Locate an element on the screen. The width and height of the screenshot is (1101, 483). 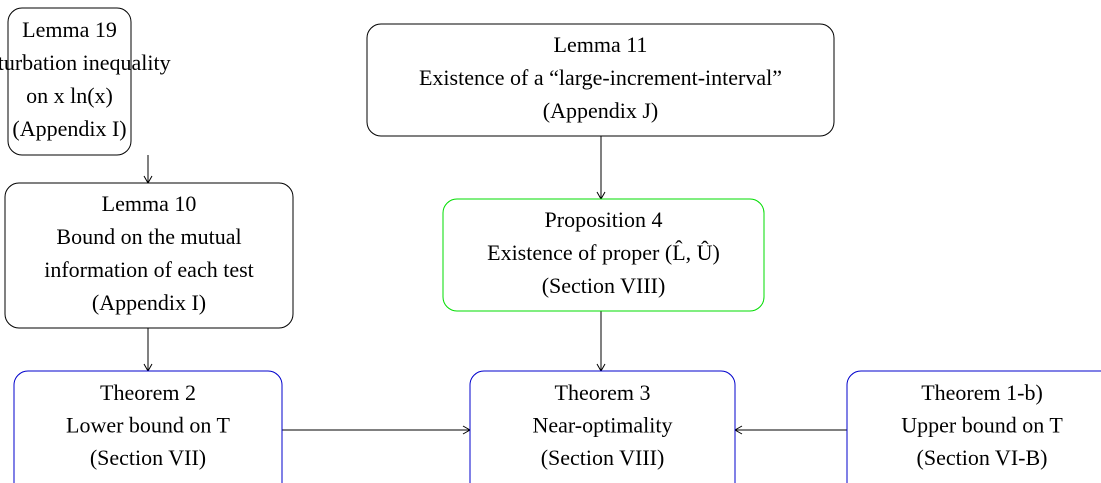
node-label: Near-optimality is located at coordinates (602, 425).